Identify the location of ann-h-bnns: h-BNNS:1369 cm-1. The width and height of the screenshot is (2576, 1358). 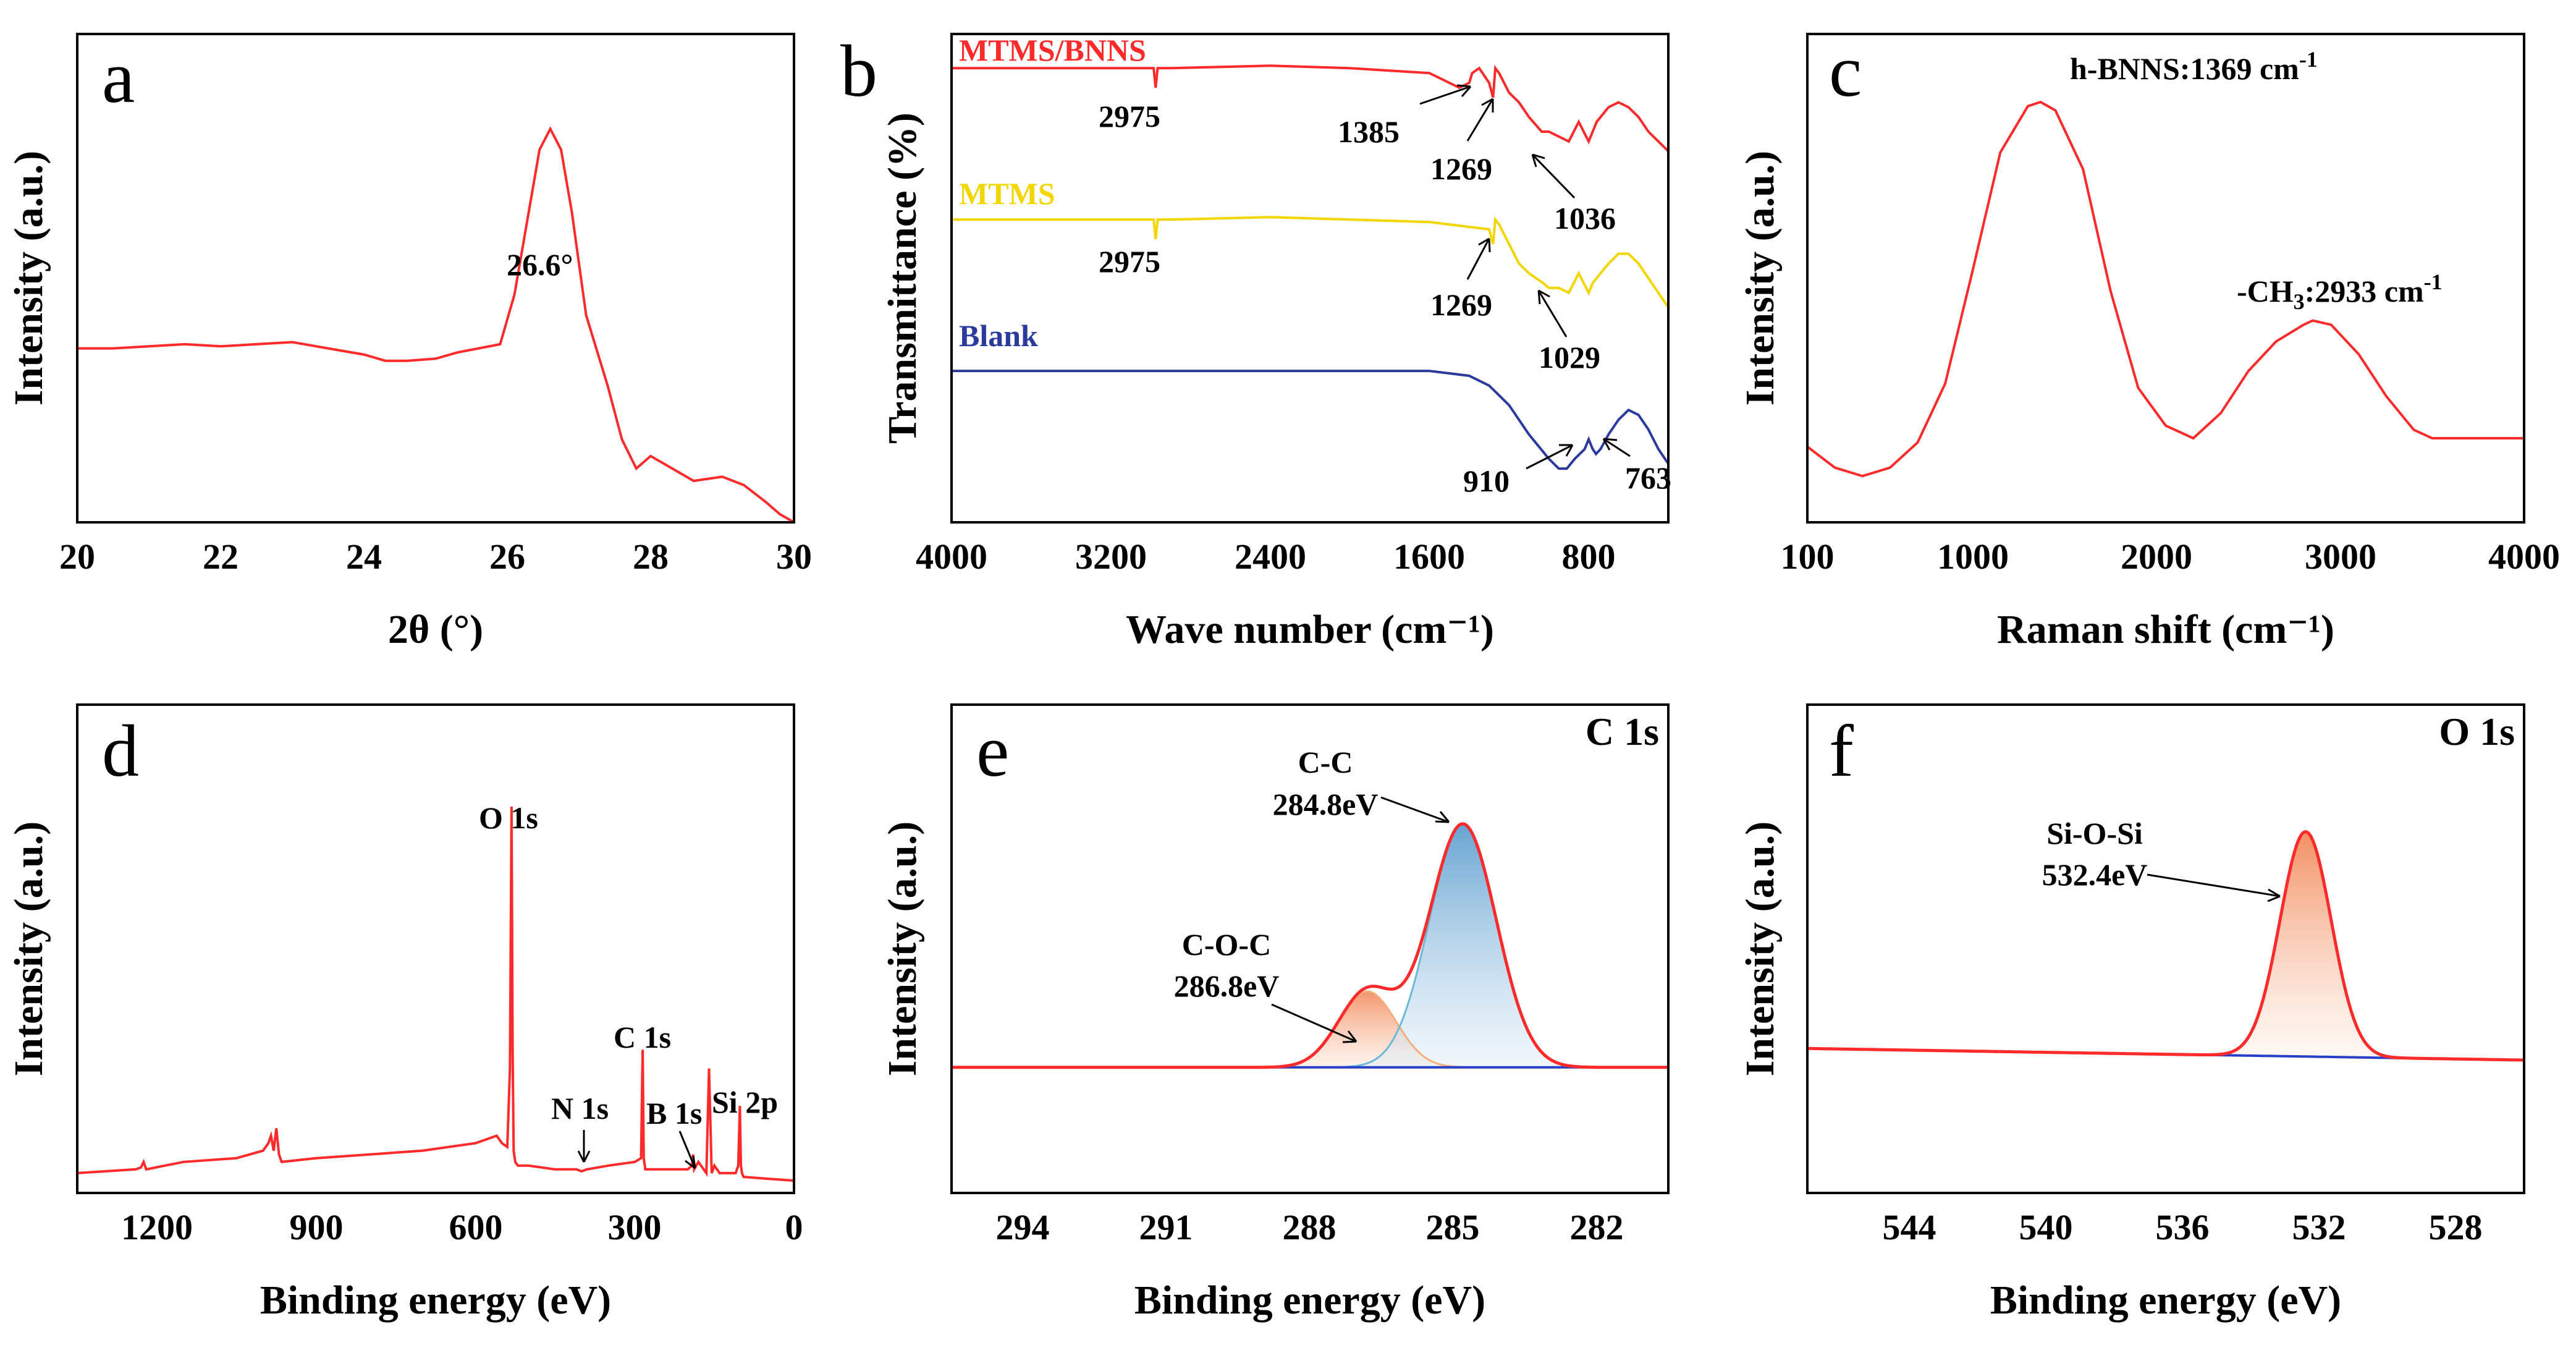
(2194, 66).